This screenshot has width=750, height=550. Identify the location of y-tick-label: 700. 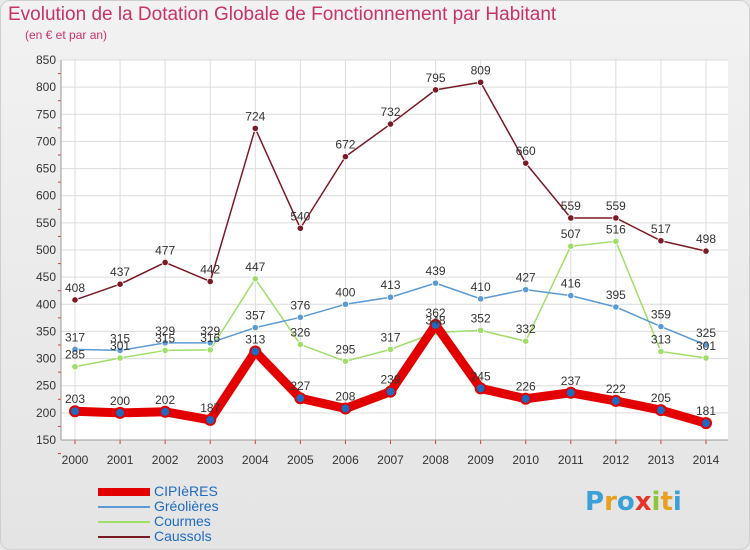
(46, 141).